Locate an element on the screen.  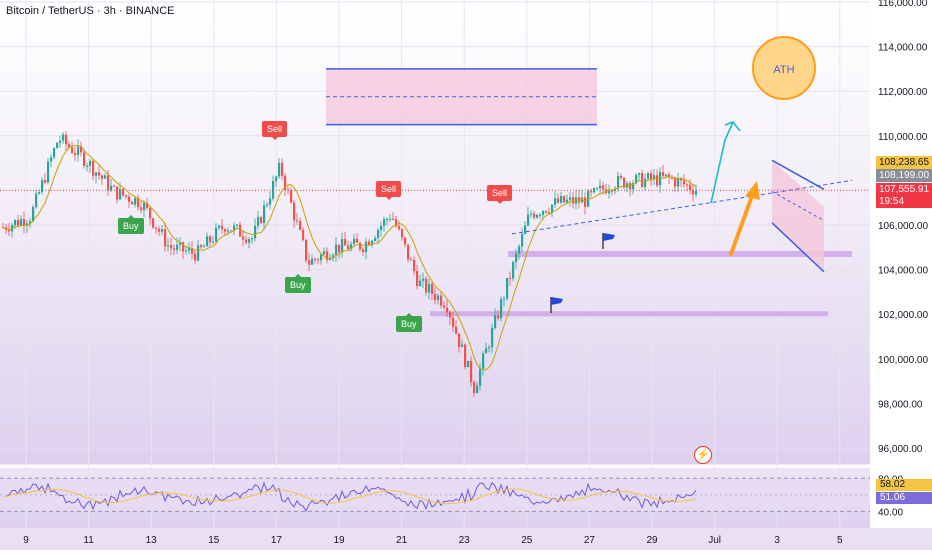
projected-channel is located at coordinates (798, 216).